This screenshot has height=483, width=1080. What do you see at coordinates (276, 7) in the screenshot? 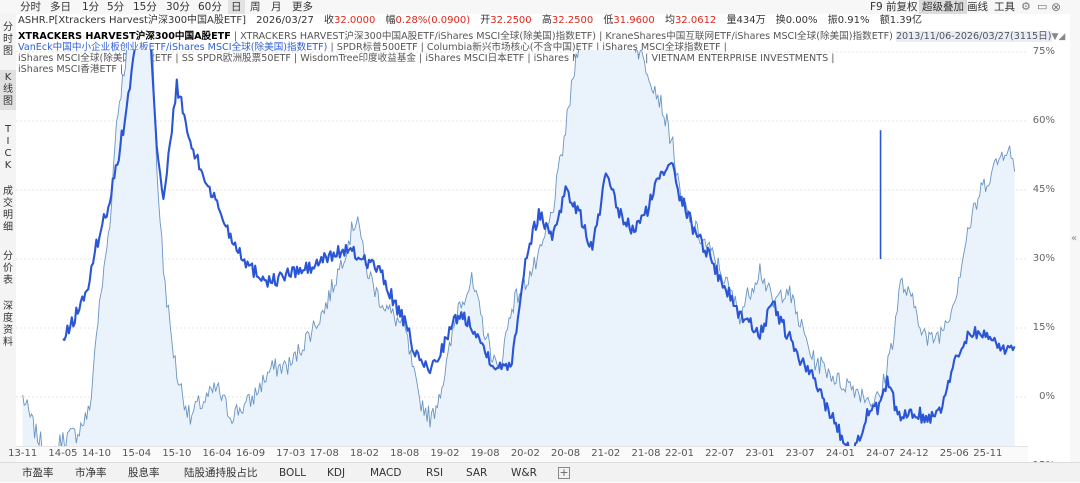
I see `period-month: 月` at bounding box center [276, 7].